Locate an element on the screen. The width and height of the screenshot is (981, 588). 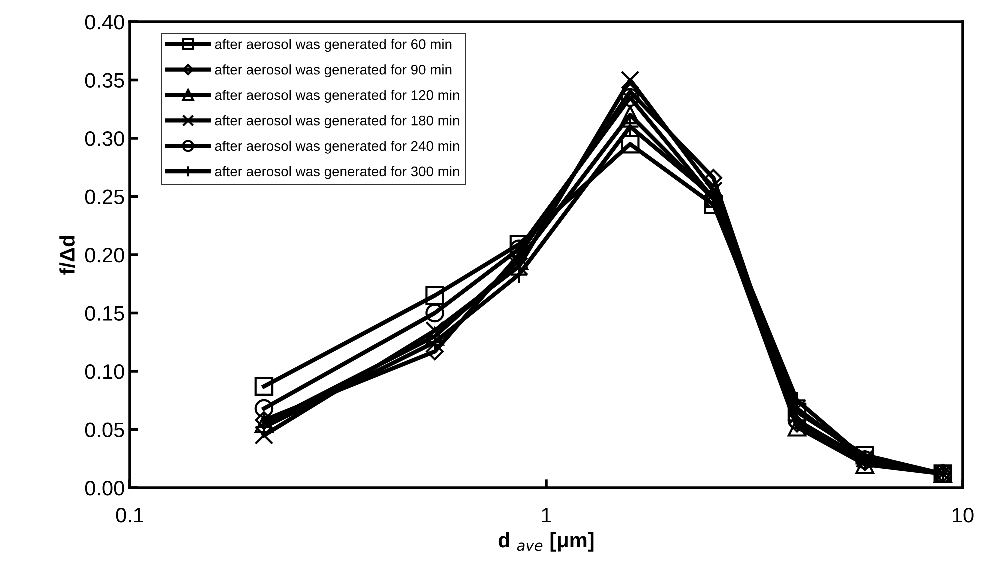
legend-label: after aerosol was generated for 120 min is located at coordinates (337, 96).